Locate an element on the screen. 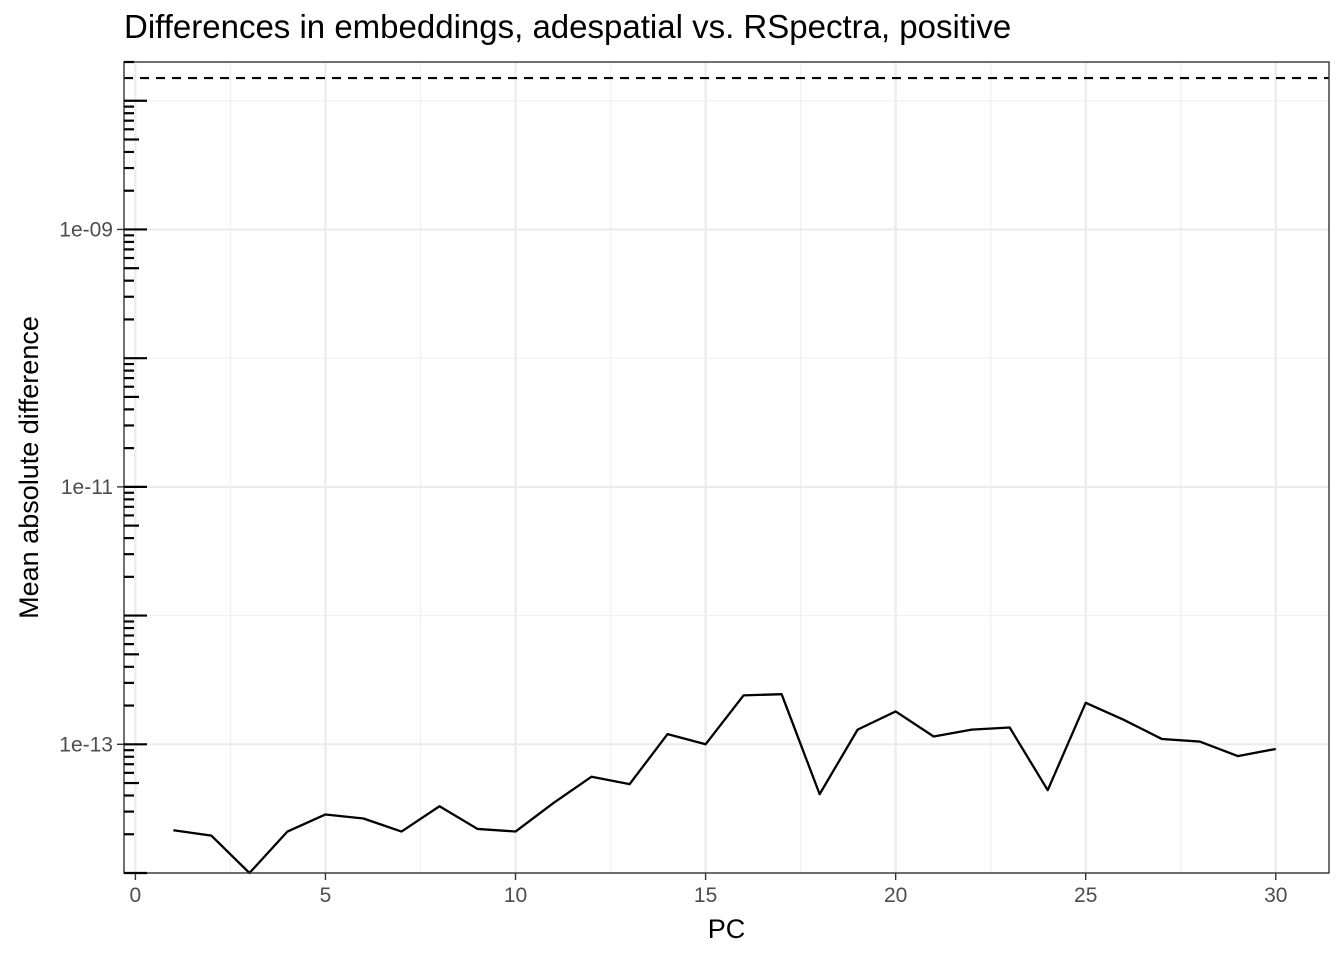 This screenshot has height=960, width=1344. x-axis-title: PC is located at coordinates (727, 929).